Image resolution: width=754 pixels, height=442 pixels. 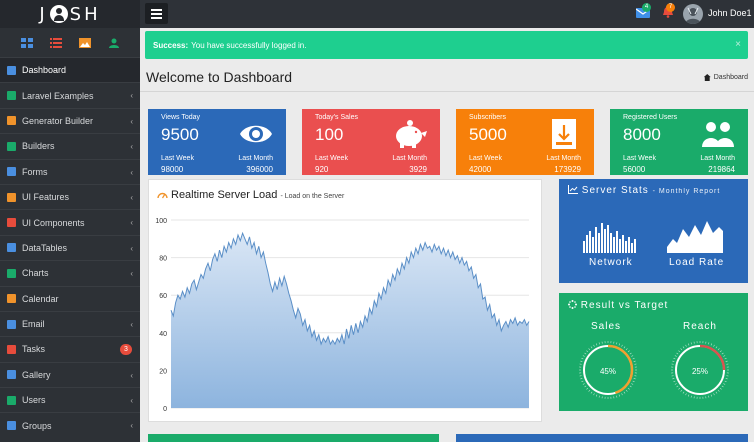 I want to click on grid-icon, so click(x=26, y=42).